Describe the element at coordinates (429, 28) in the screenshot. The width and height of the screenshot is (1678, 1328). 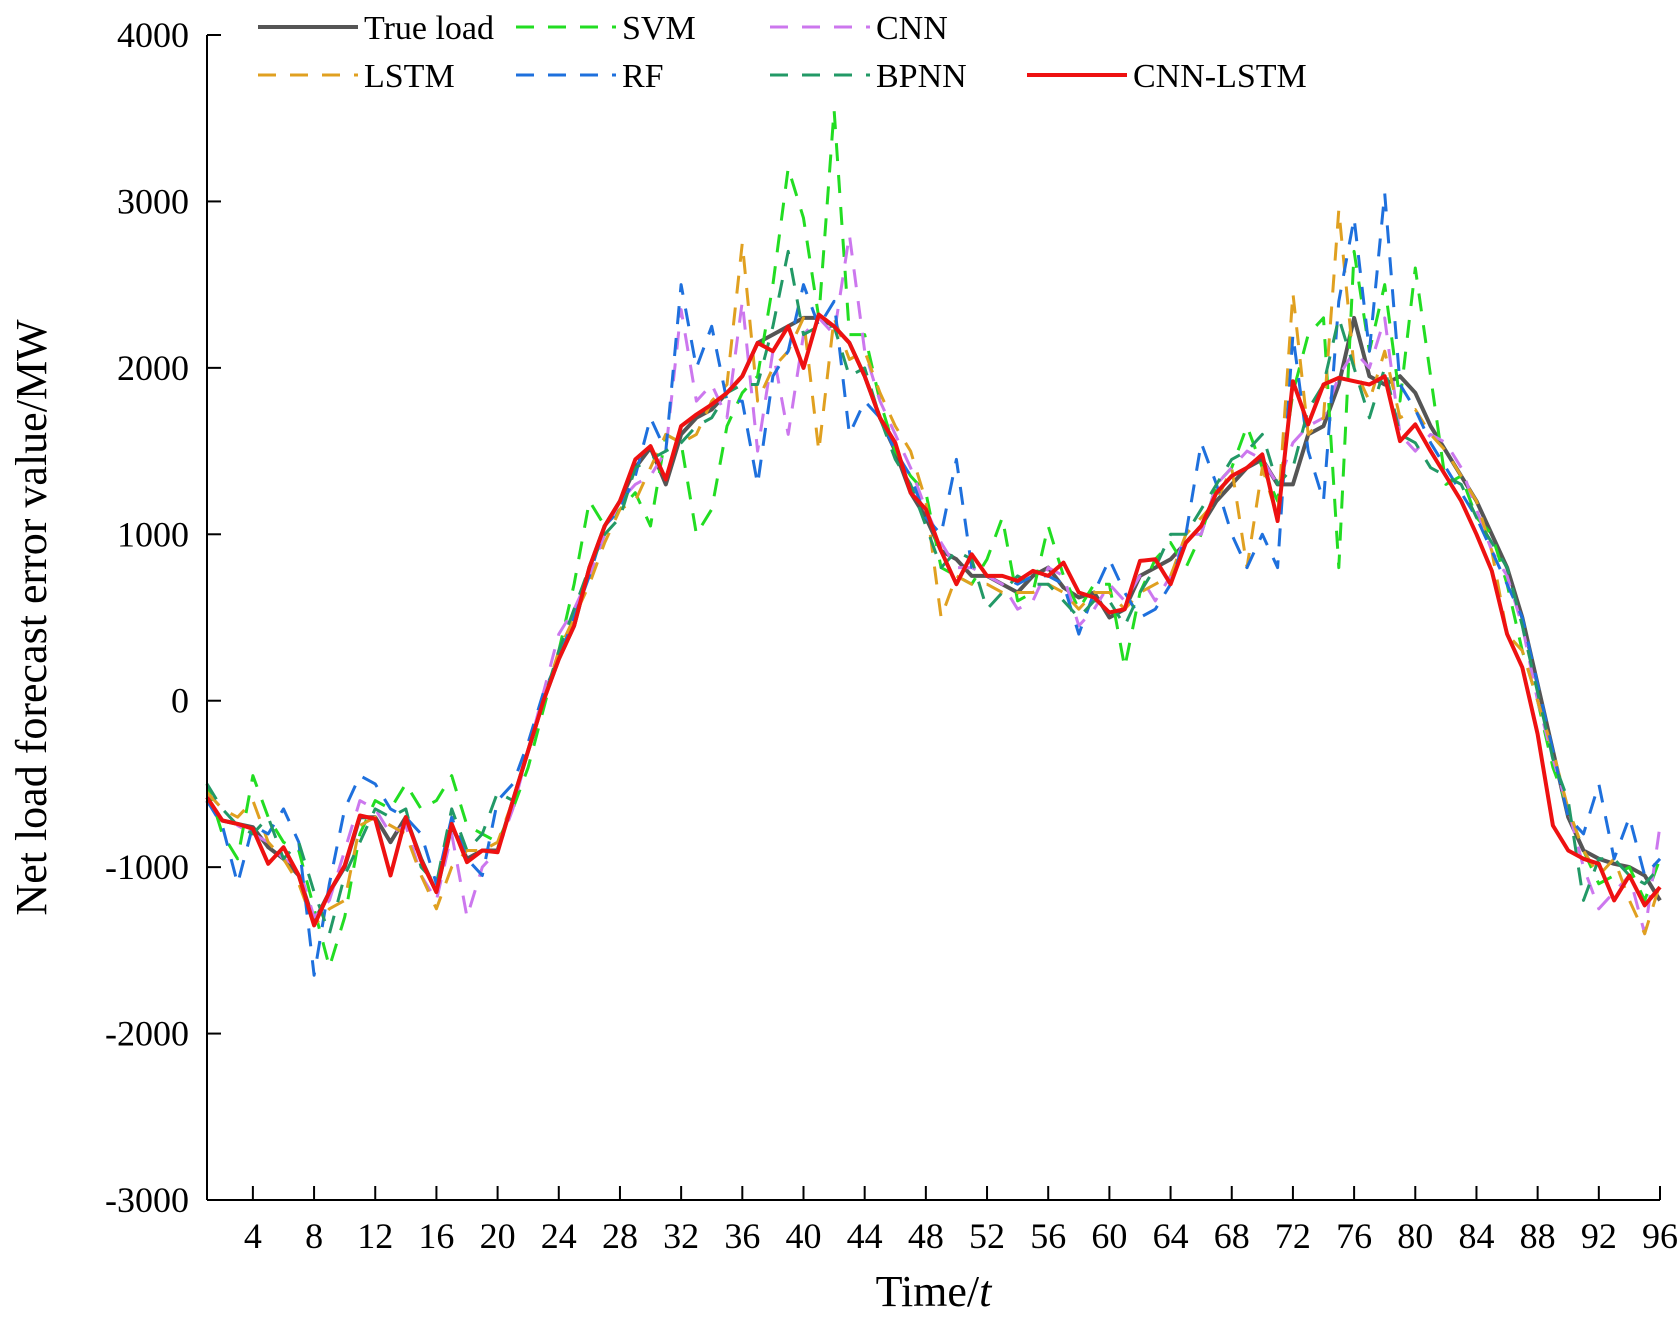
I see `legend-label: True load` at that location.